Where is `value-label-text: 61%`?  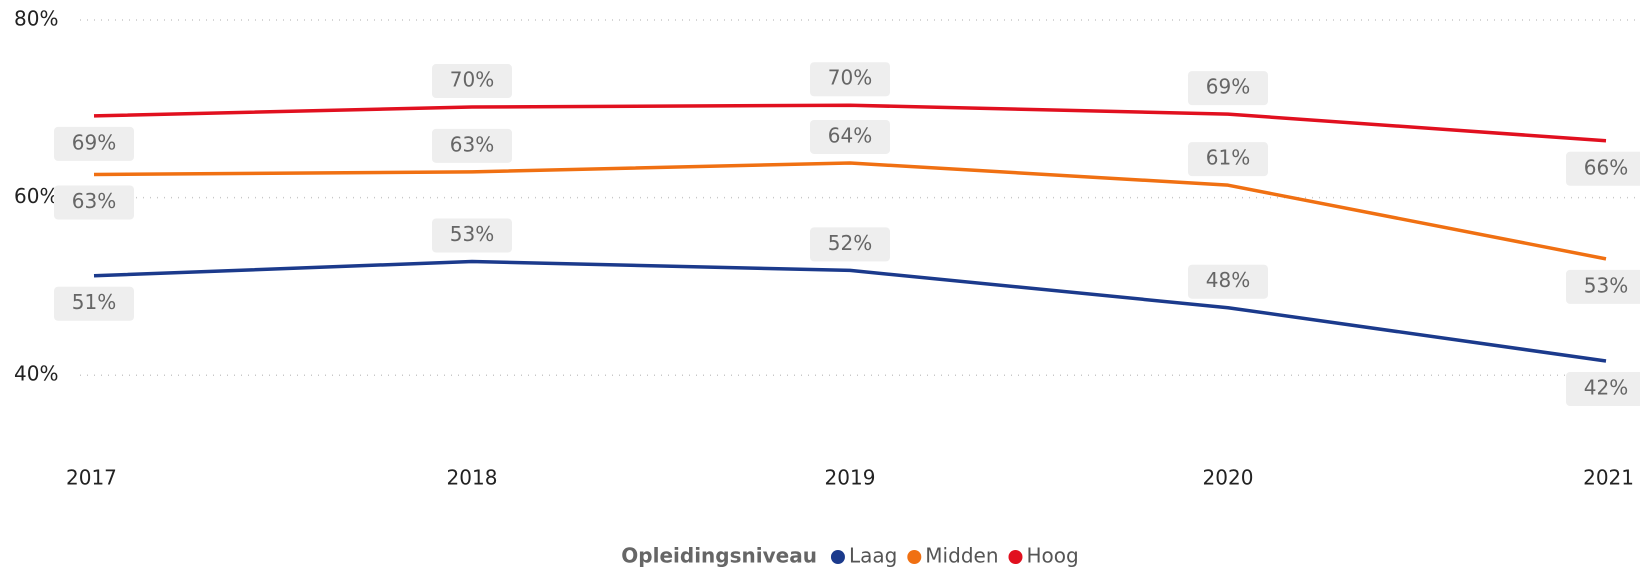
value-label-text: 61% is located at coordinates (1228, 158).